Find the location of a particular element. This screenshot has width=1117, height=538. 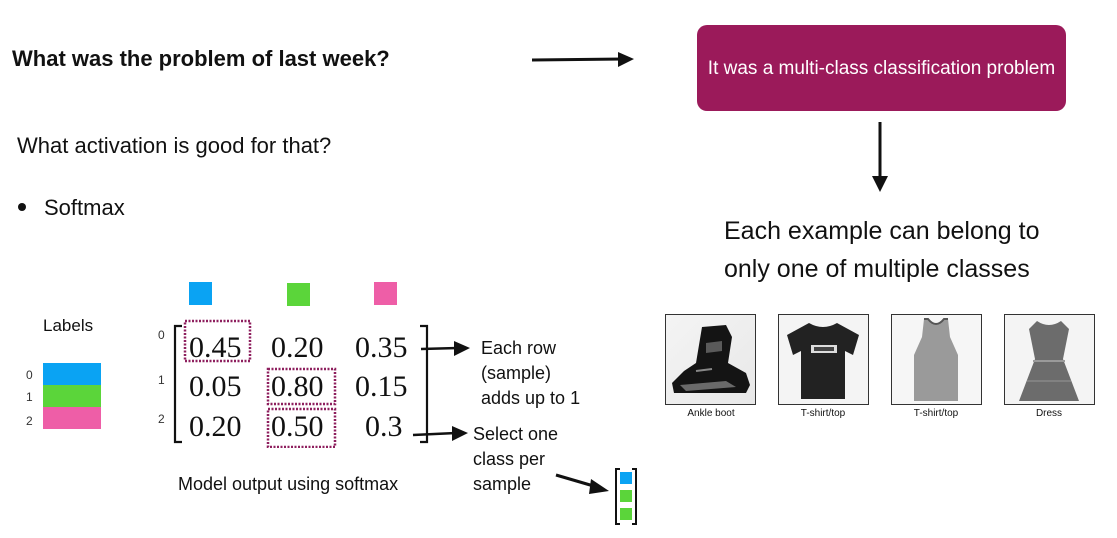

bullet-text: Softmax is located at coordinates (84, 207).